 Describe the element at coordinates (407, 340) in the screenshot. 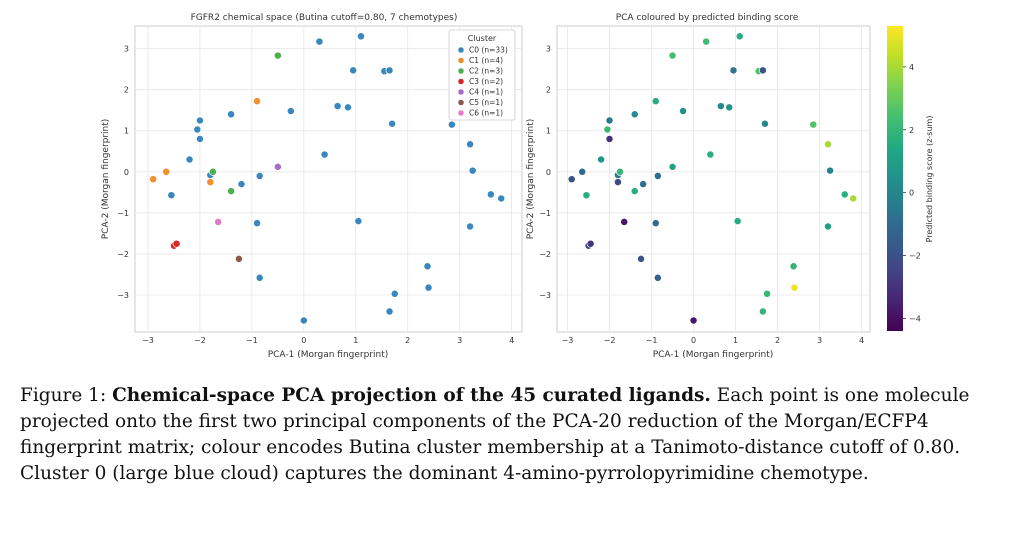

I see `left-x-tick-label: 2` at that location.